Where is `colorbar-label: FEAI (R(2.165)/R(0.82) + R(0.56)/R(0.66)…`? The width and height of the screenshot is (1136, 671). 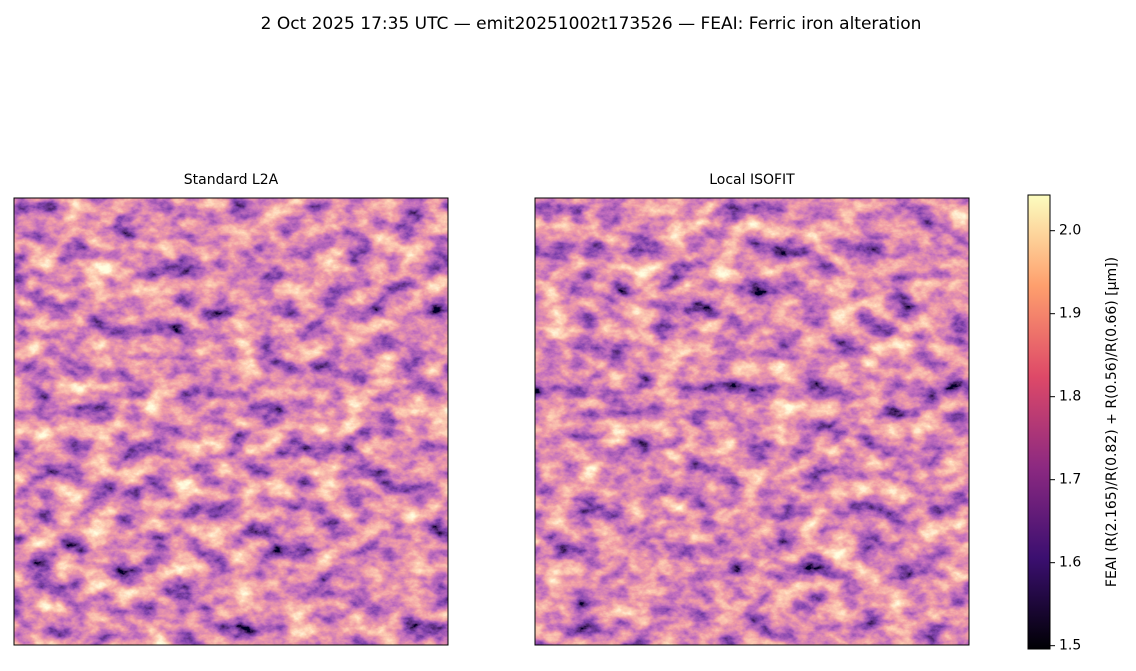
colorbar-label: FEAI (R(2.165)/R(0.82) + R(0.56)/R(0.66)… is located at coordinates (1112, 422).